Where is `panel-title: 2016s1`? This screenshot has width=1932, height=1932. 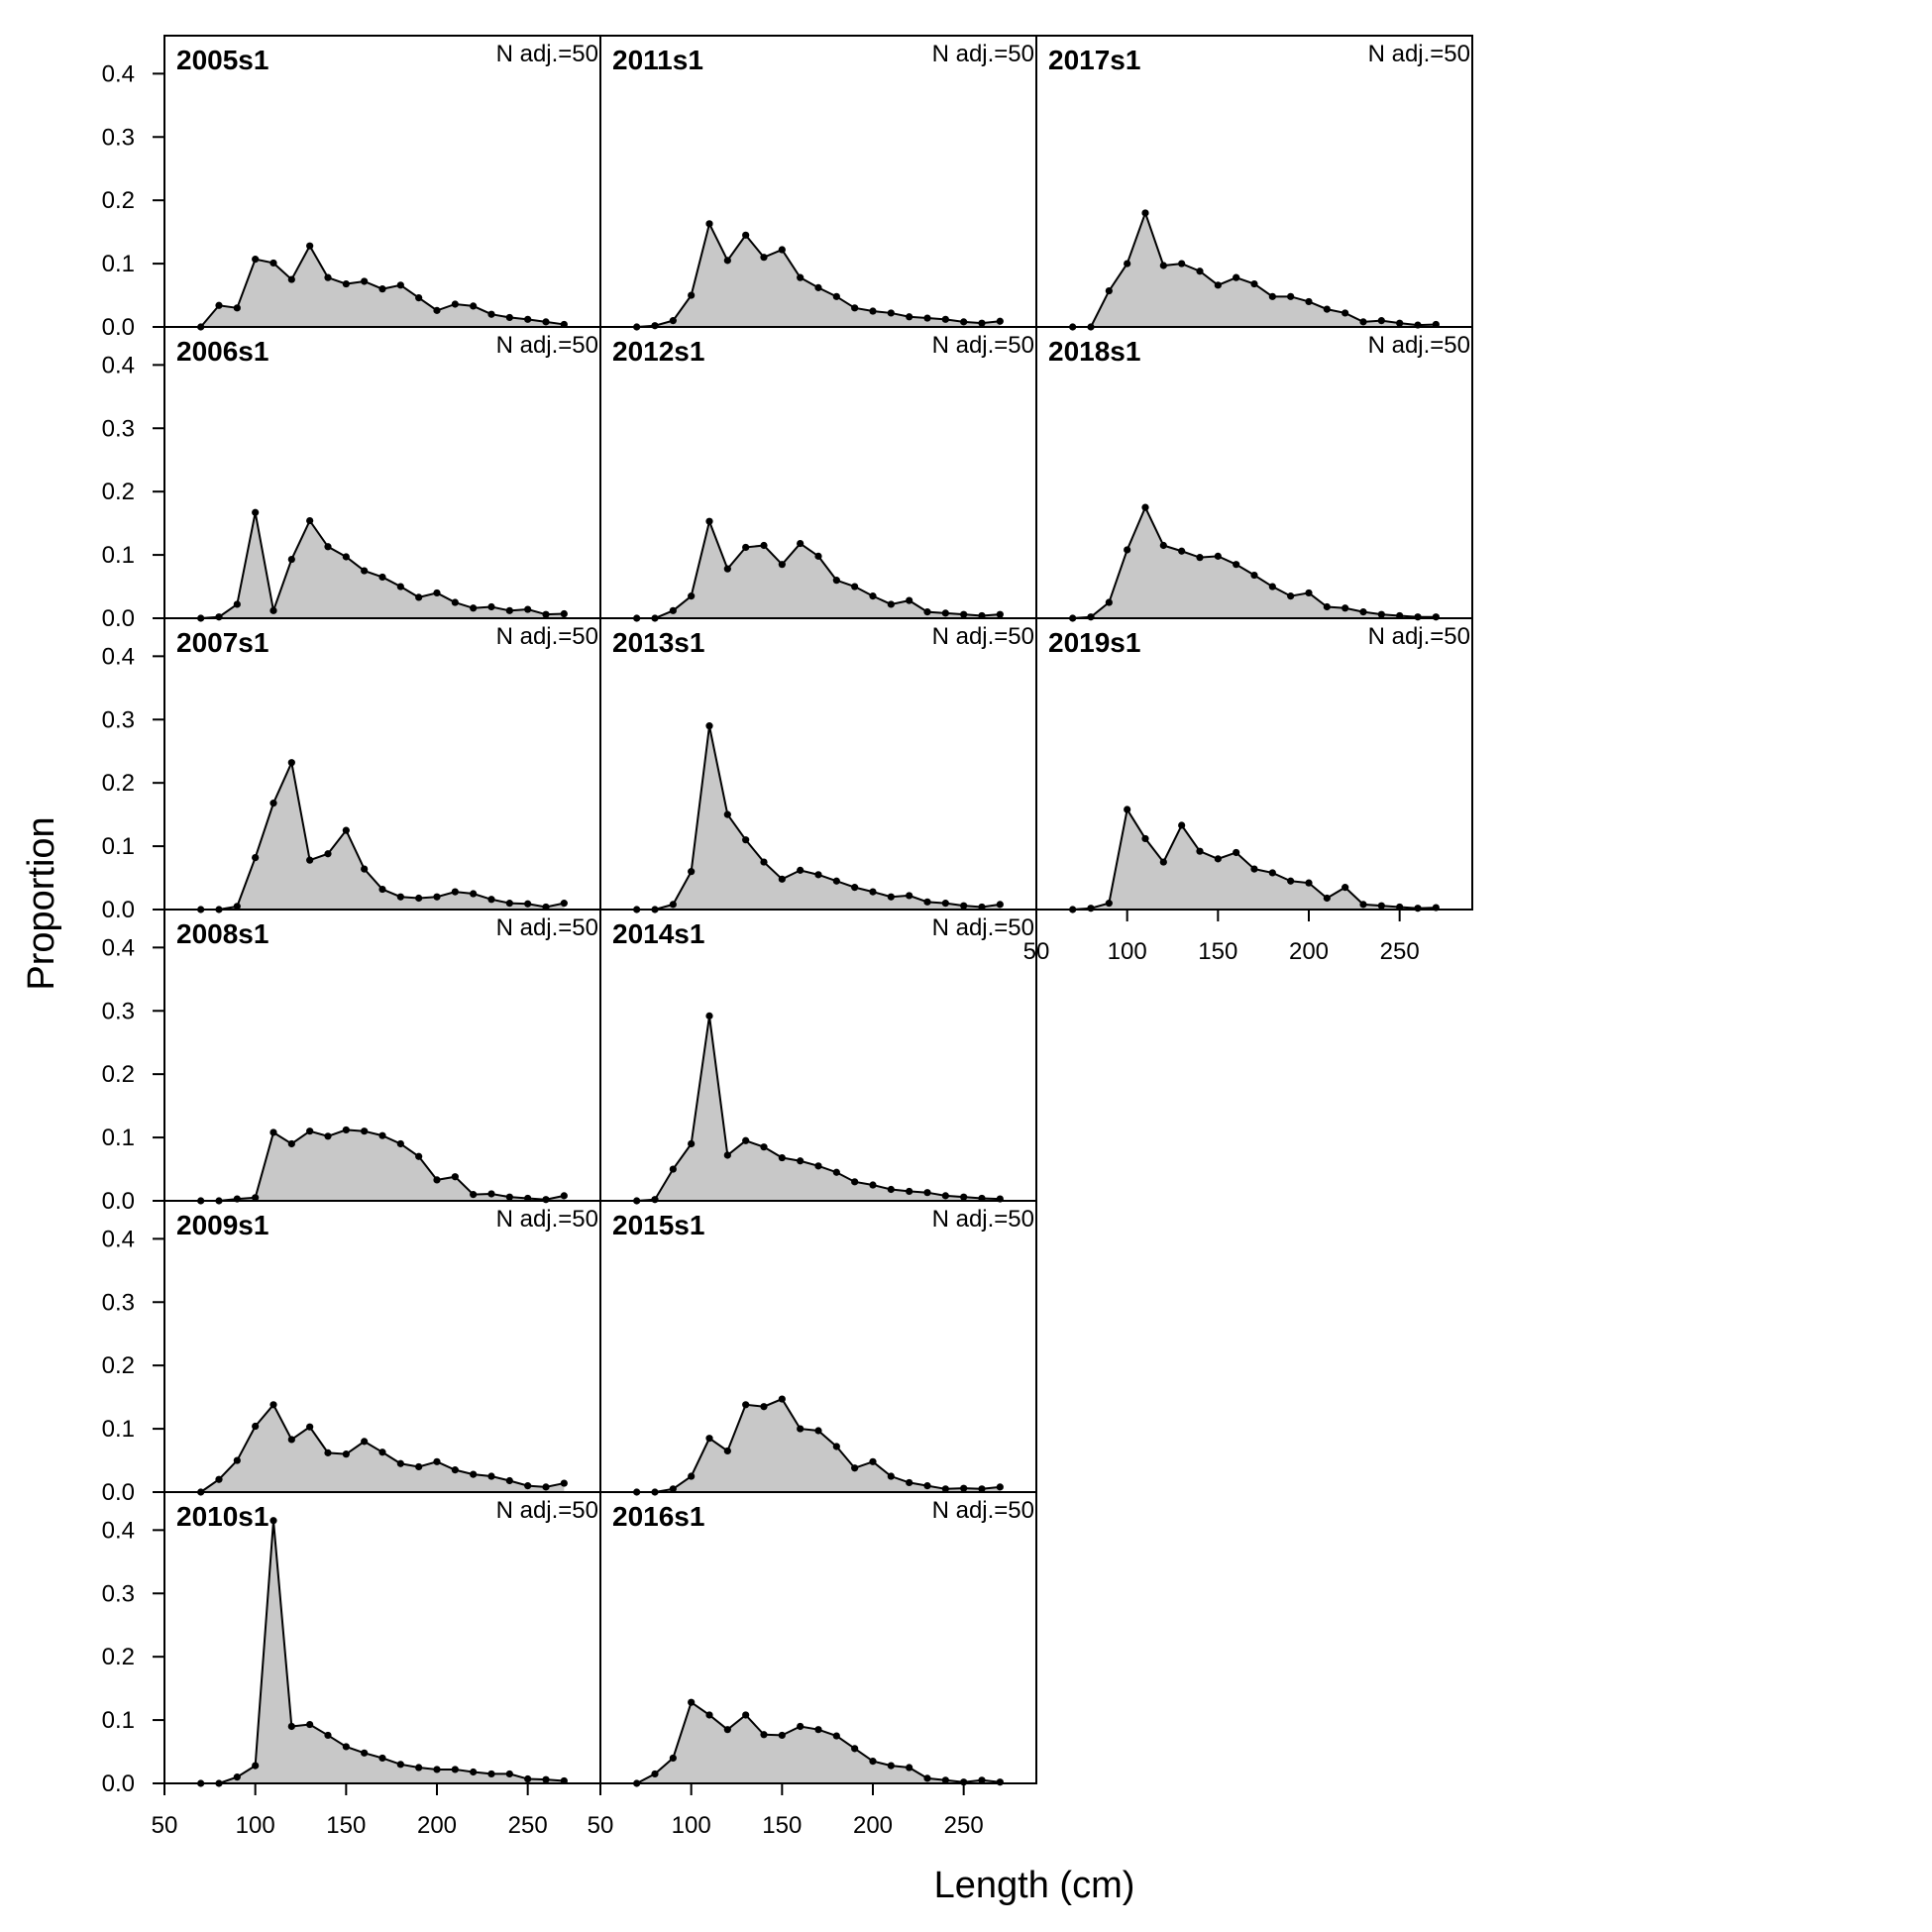
panel-title: 2016s1 is located at coordinates (658, 1516).